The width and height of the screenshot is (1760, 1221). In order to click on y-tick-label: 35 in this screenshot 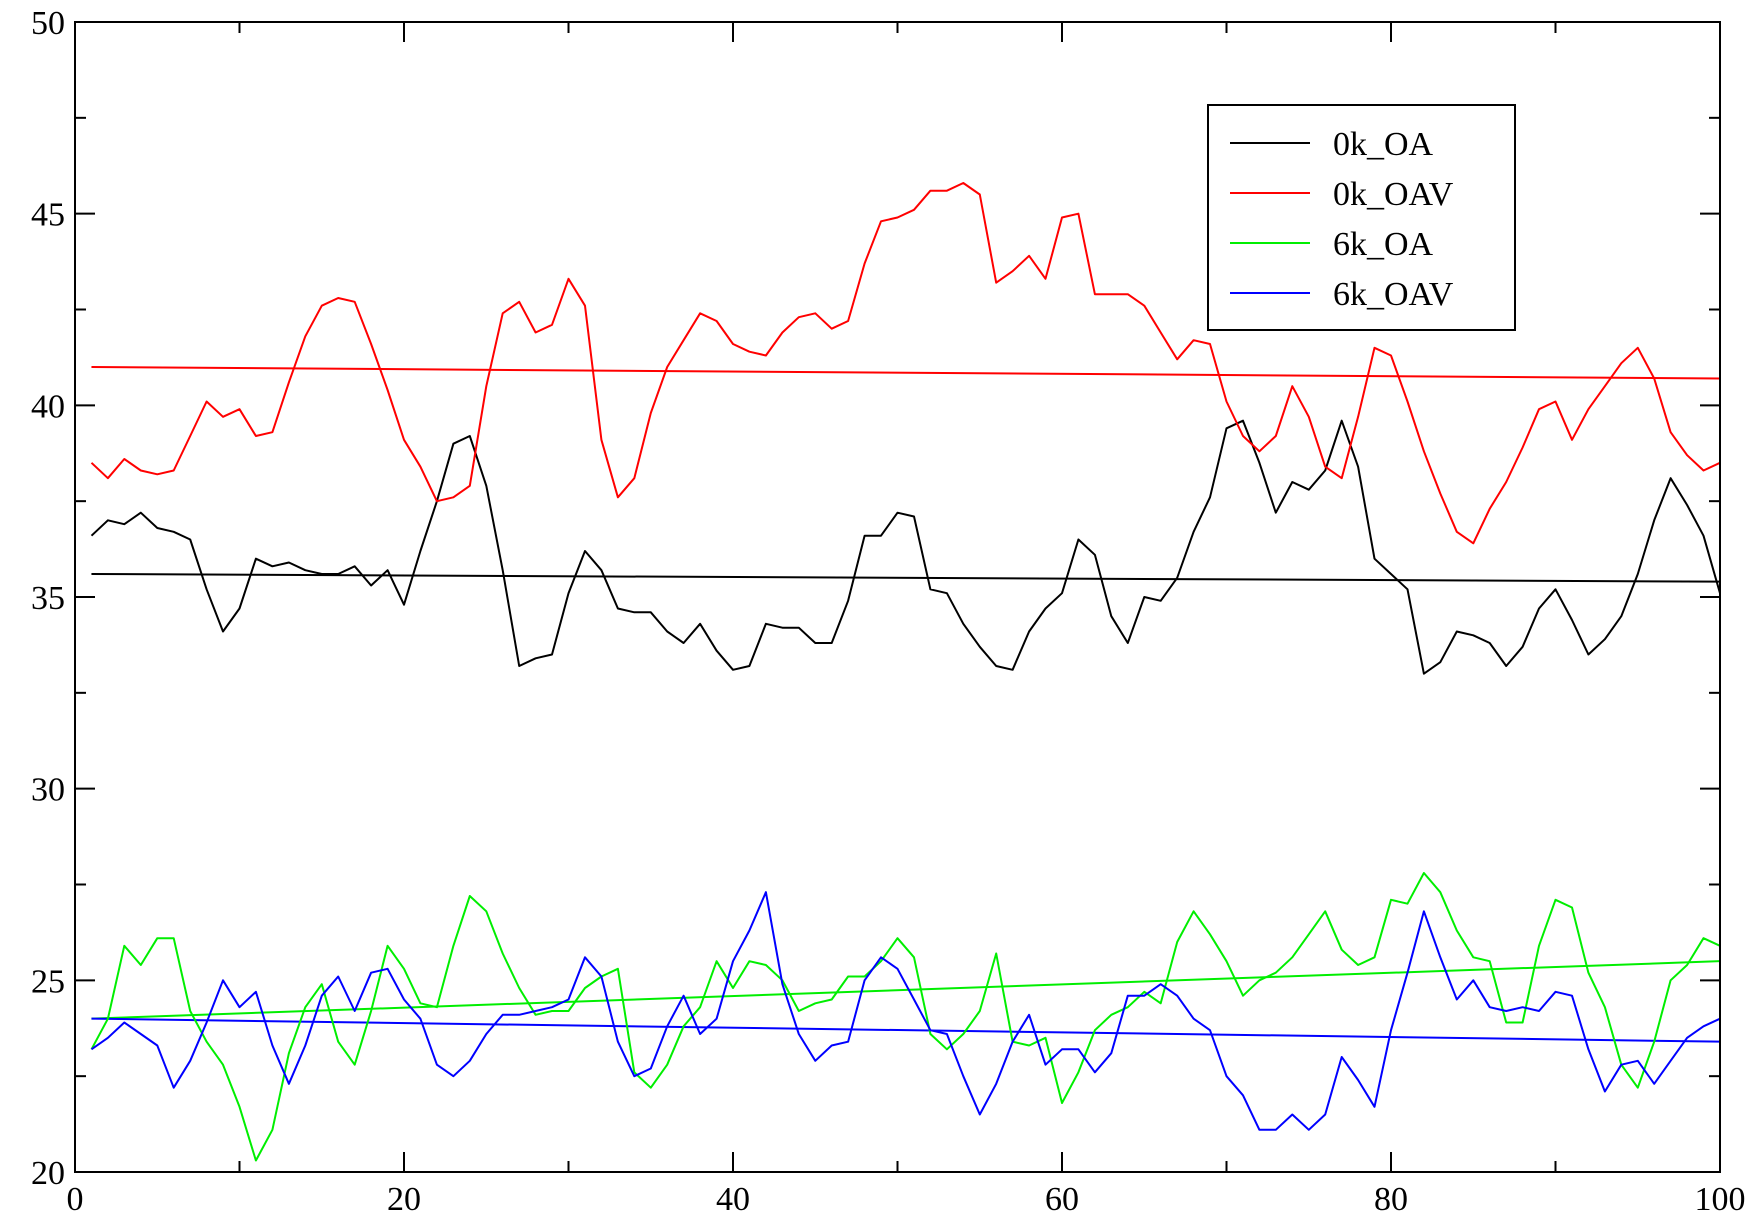, I will do `click(48, 598)`.